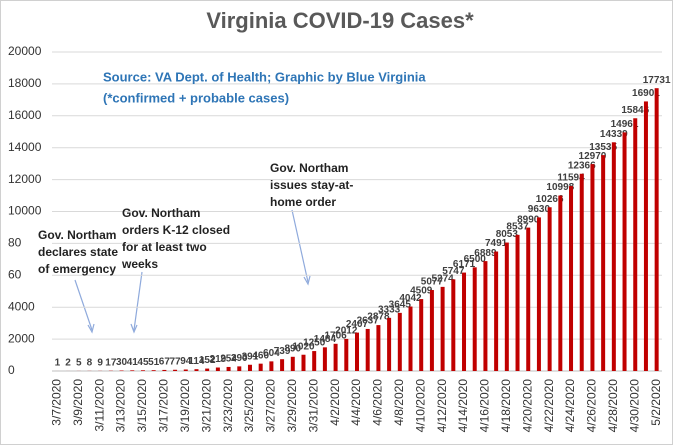  I want to click on value-label: 2878, so click(378, 317).